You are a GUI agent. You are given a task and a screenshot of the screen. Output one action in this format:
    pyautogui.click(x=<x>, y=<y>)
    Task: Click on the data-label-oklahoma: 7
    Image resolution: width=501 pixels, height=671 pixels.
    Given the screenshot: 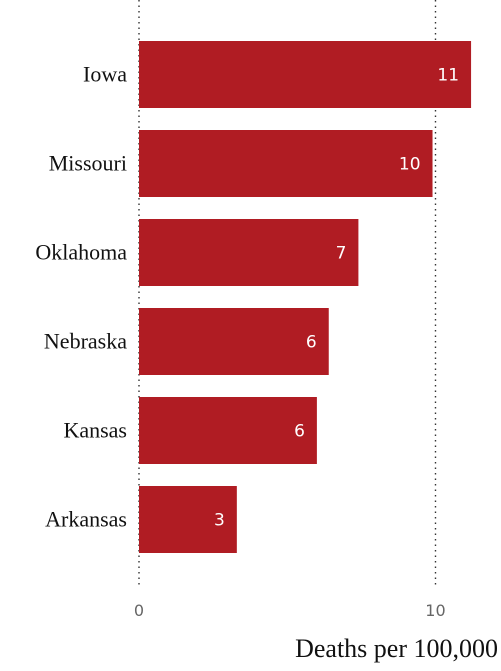 What is the action you would take?
    pyautogui.click(x=341, y=254)
    